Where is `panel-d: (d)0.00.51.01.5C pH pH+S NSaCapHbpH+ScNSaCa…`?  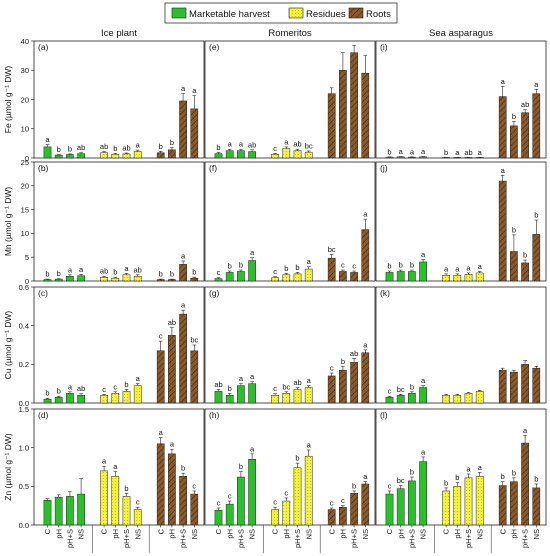
panel-d: (d)0.00.51.01.5C pH pH+S NSaCapHbpH+ScNSaCa… is located at coordinates (112, 479).